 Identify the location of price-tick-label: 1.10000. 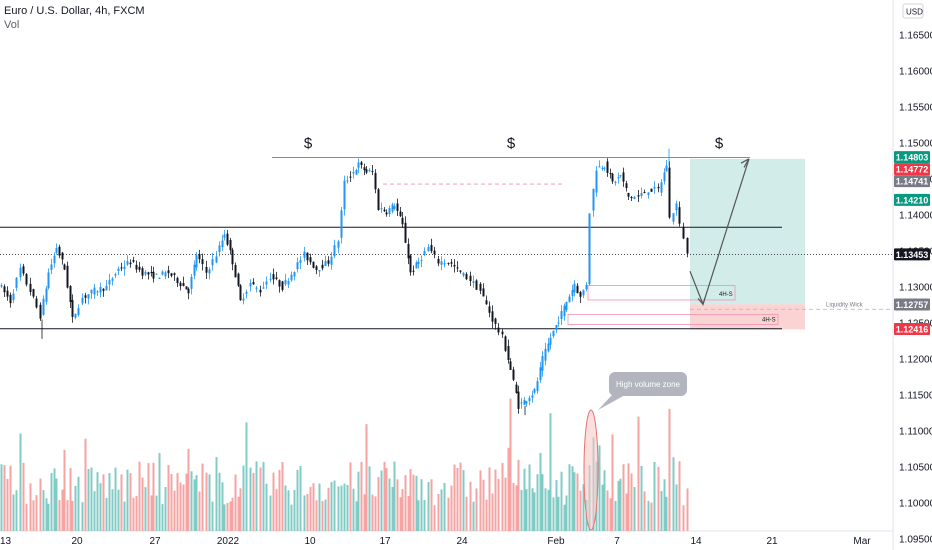
(915, 504).